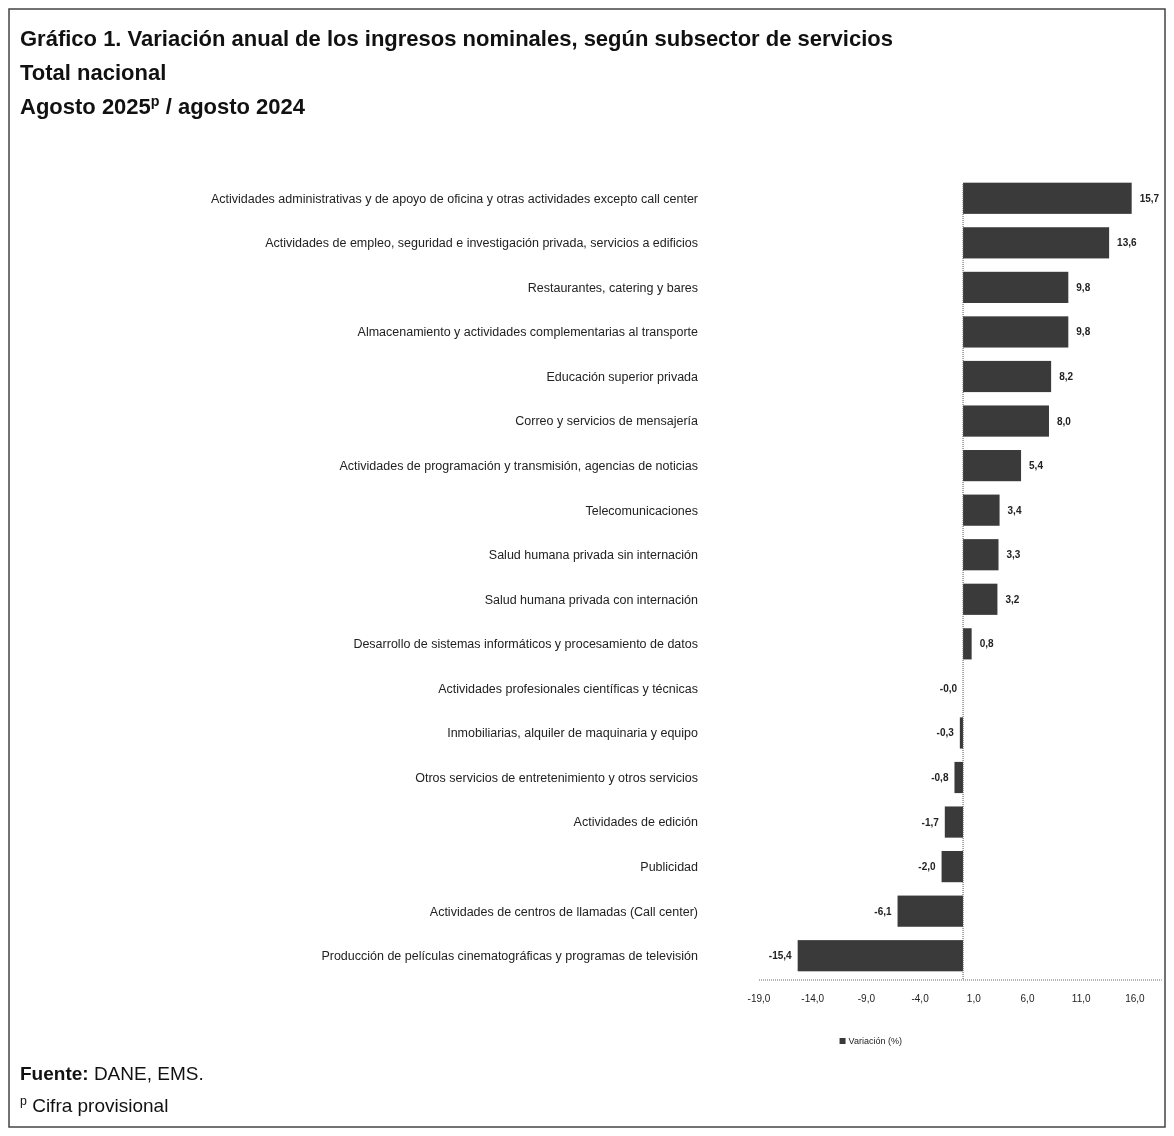 The height and width of the screenshot is (1136, 1174). What do you see at coordinates (1149, 198) in the screenshot?
I see `data-label: 15,7` at bounding box center [1149, 198].